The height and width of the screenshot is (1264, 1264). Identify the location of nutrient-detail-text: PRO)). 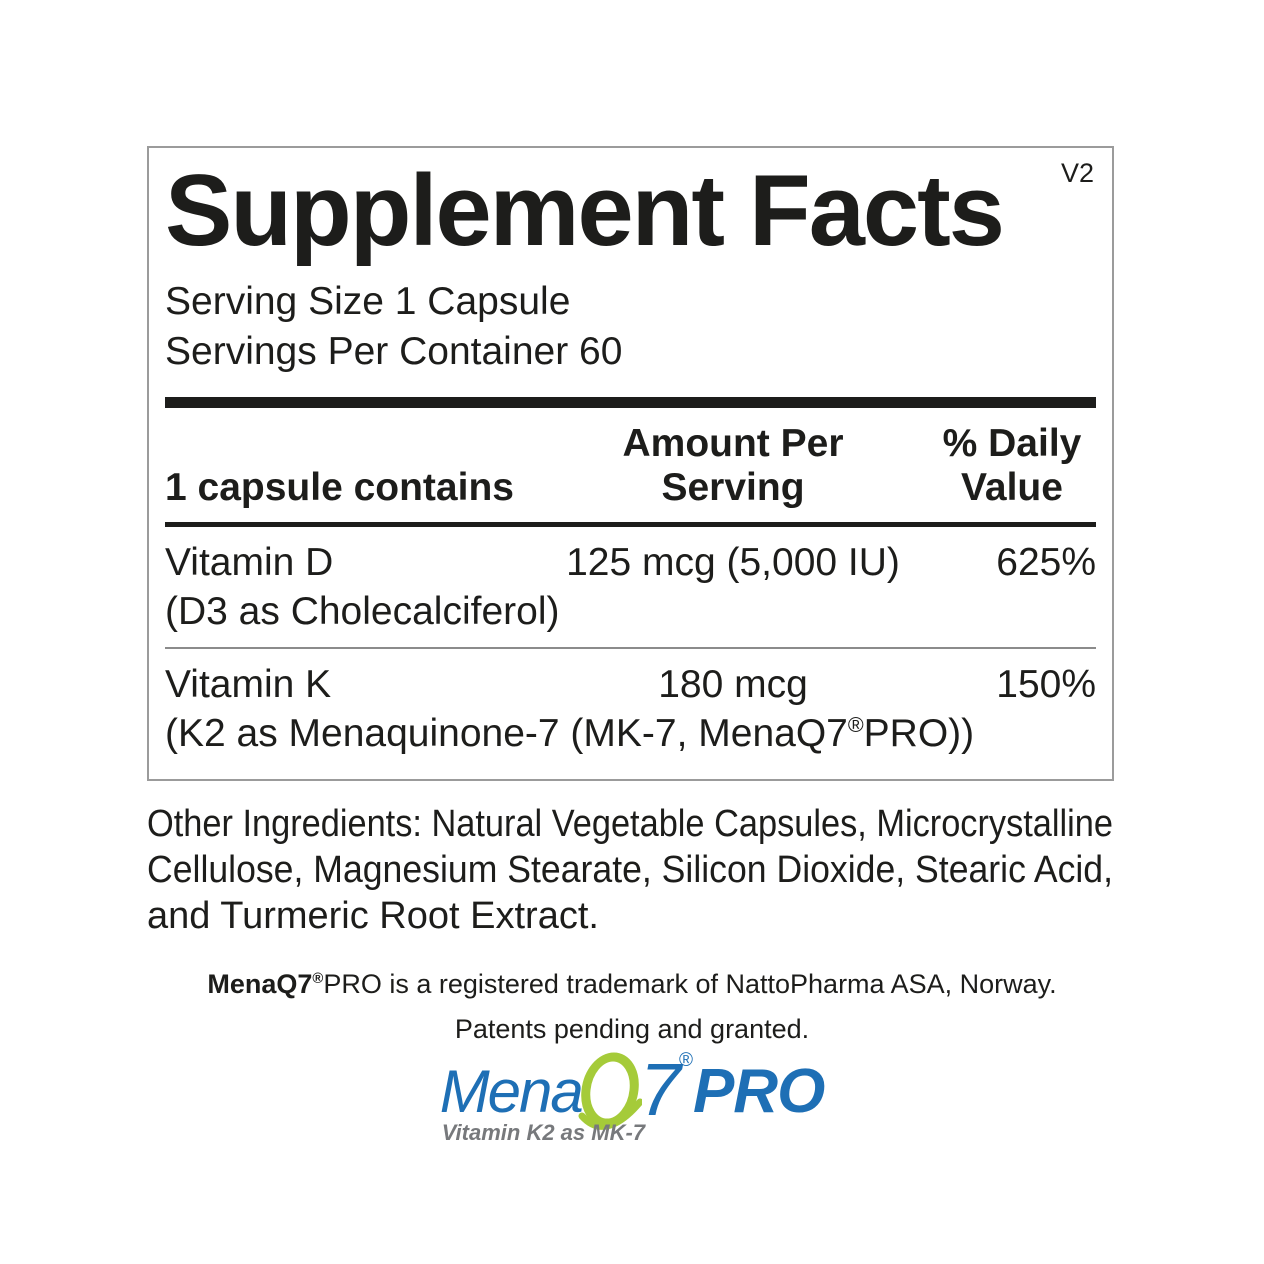
(919, 734).